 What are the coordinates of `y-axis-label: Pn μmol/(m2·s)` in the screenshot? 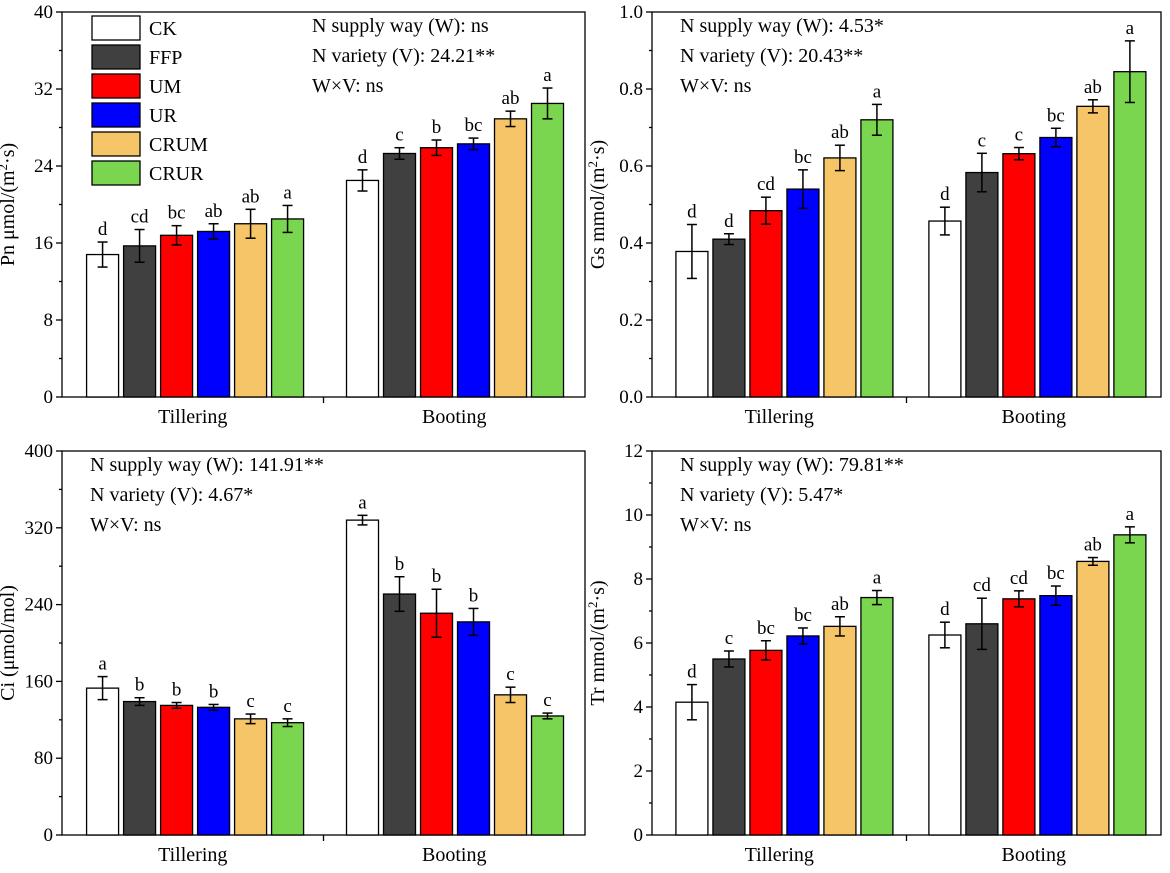 It's located at (9, 204).